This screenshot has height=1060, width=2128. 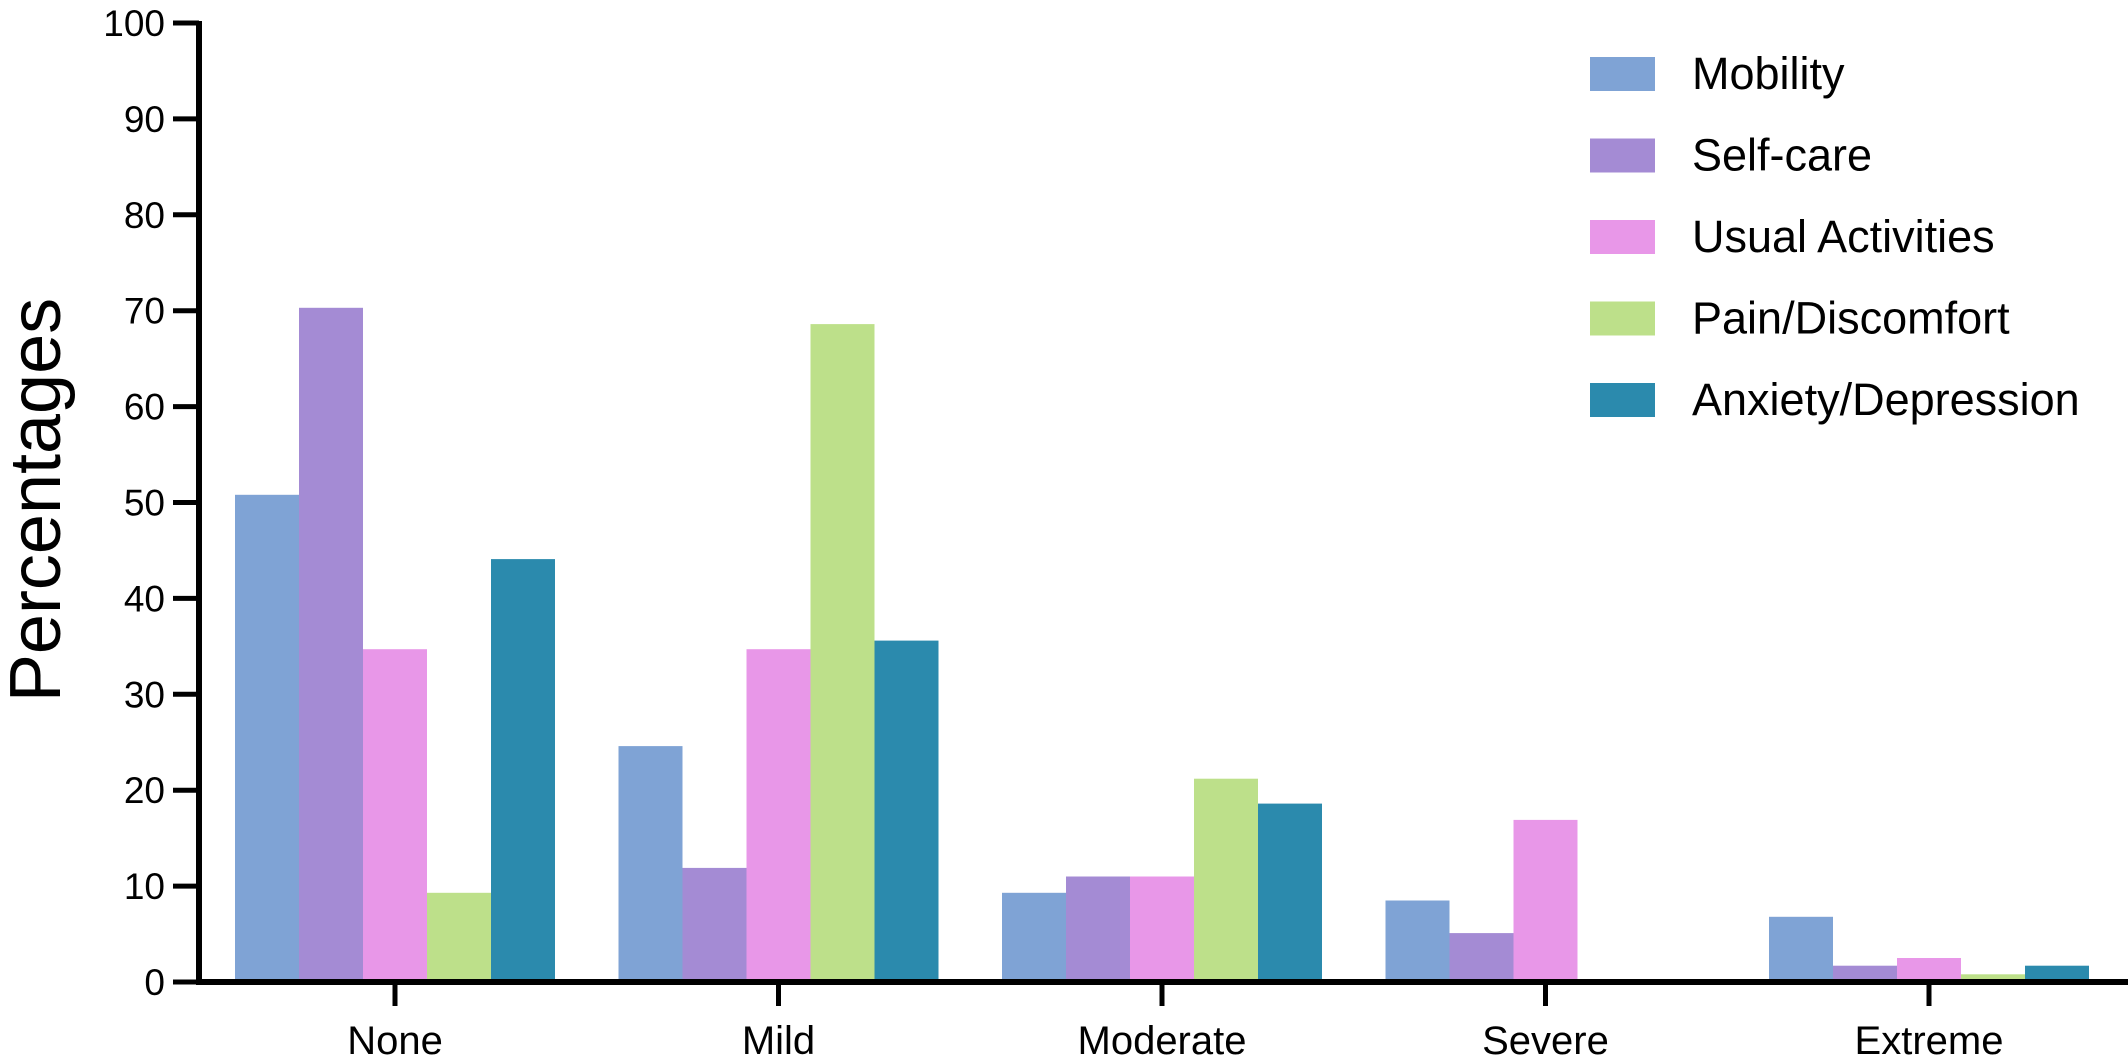 What do you see at coordinates (1843, 236) in the screenshot?
I see `legend-label: Usual Activities` at bounding box center [1843, 236].